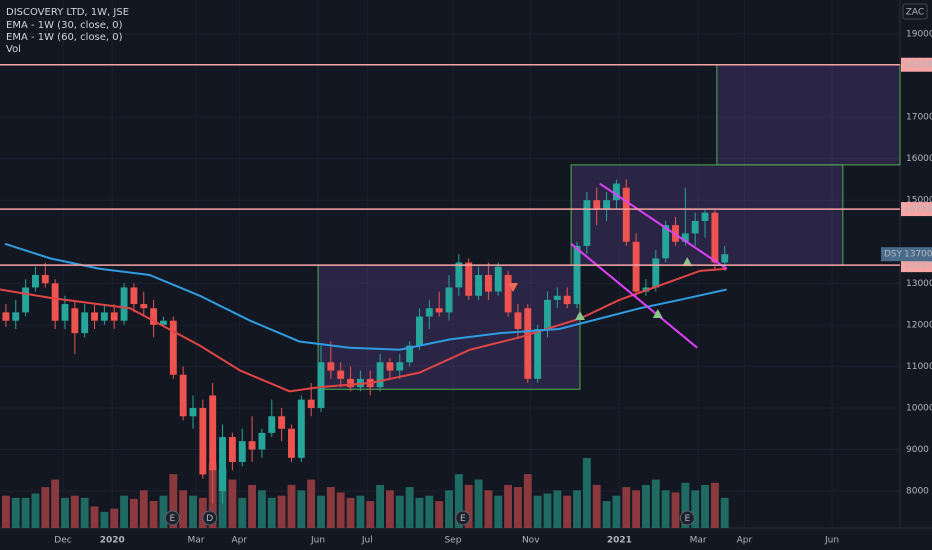  I want to click on event-label: D, so click(209, 519).